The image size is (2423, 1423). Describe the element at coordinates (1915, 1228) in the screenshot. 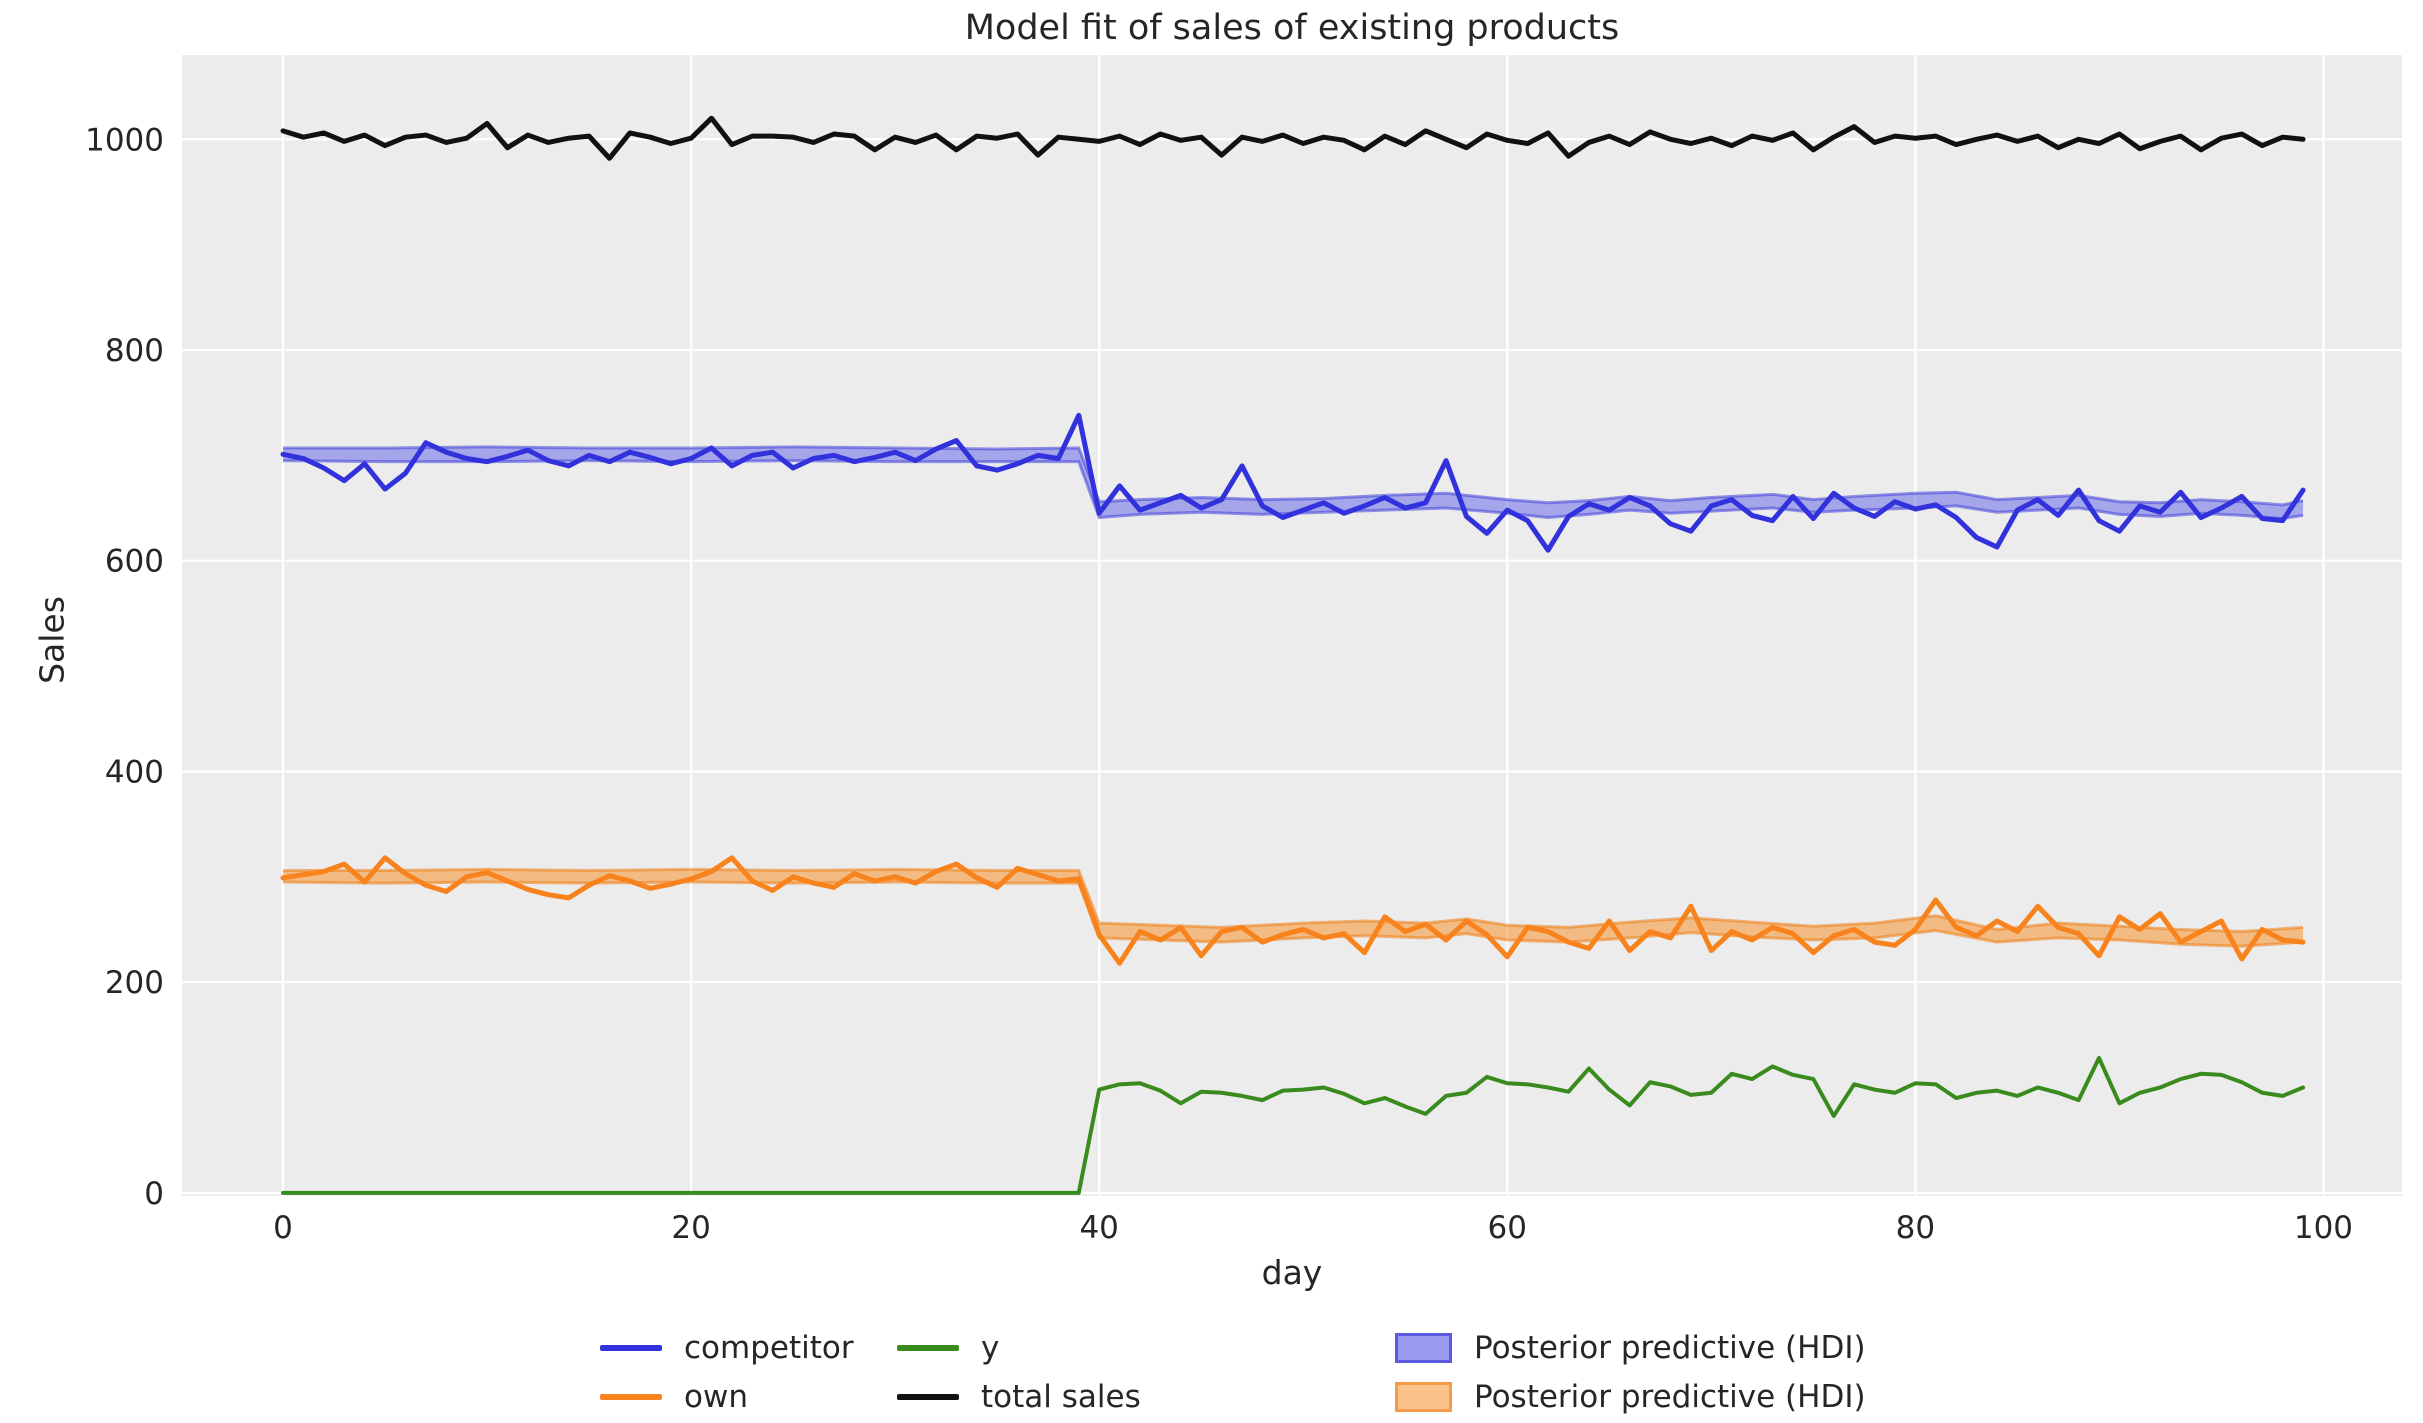

I see `x-tick-label: 80` at that location.